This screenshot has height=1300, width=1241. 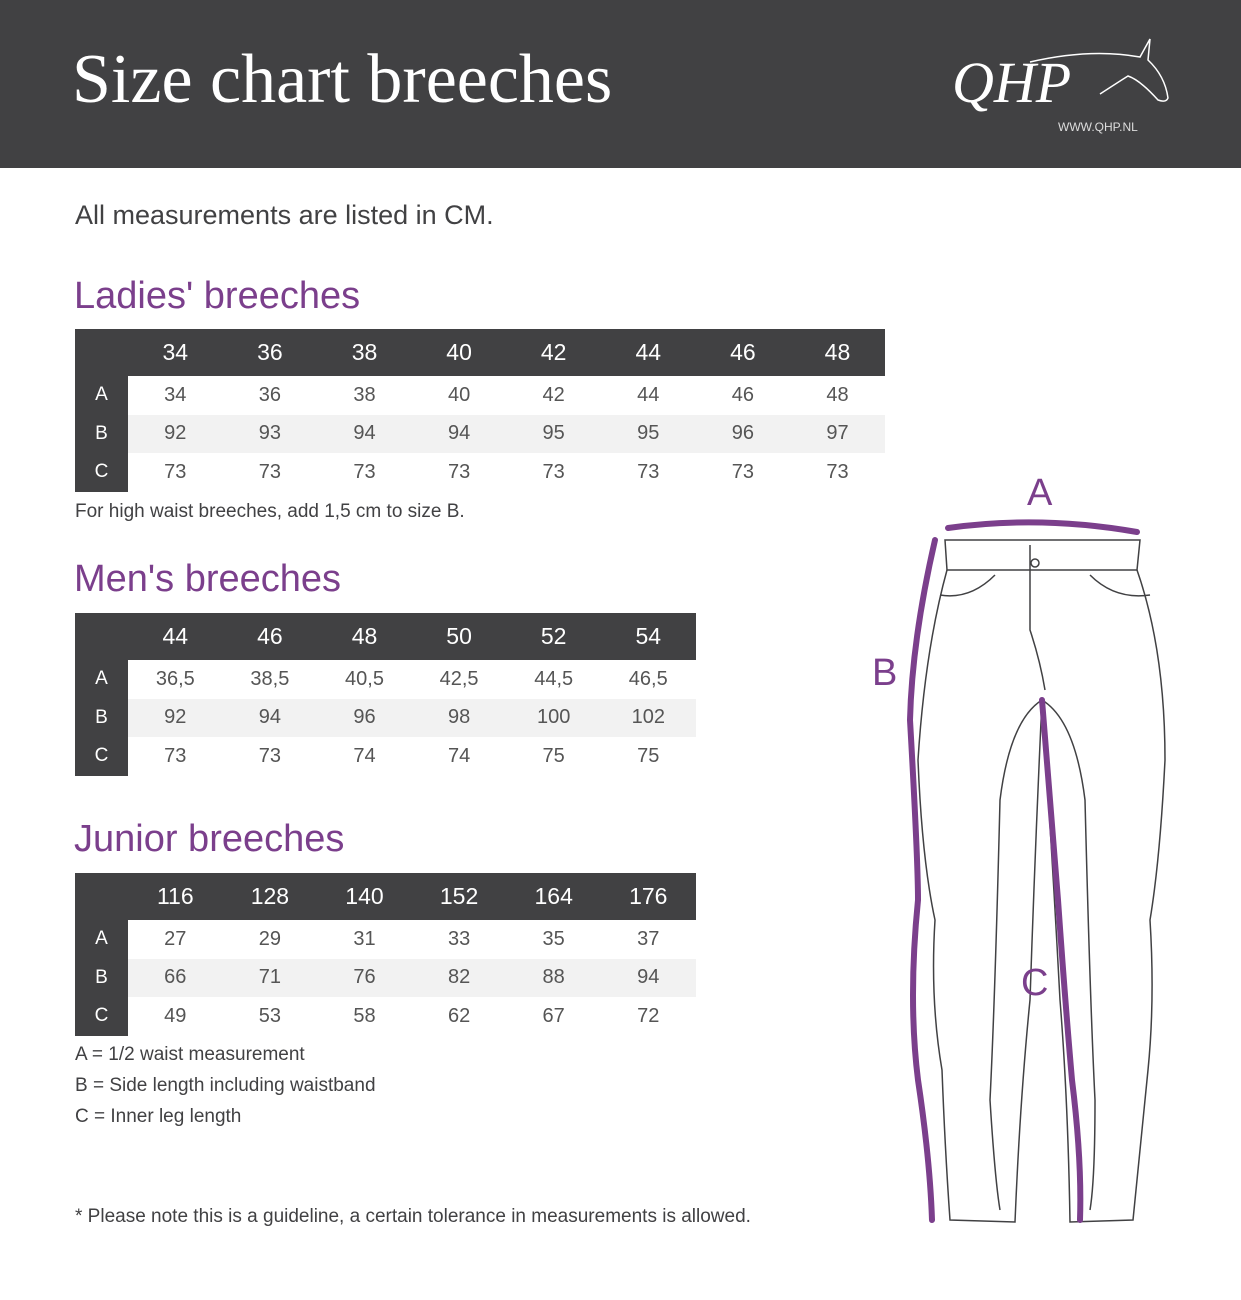 I want to click on units-note: All measurements are listed in CM., so click(x=284, y=215).